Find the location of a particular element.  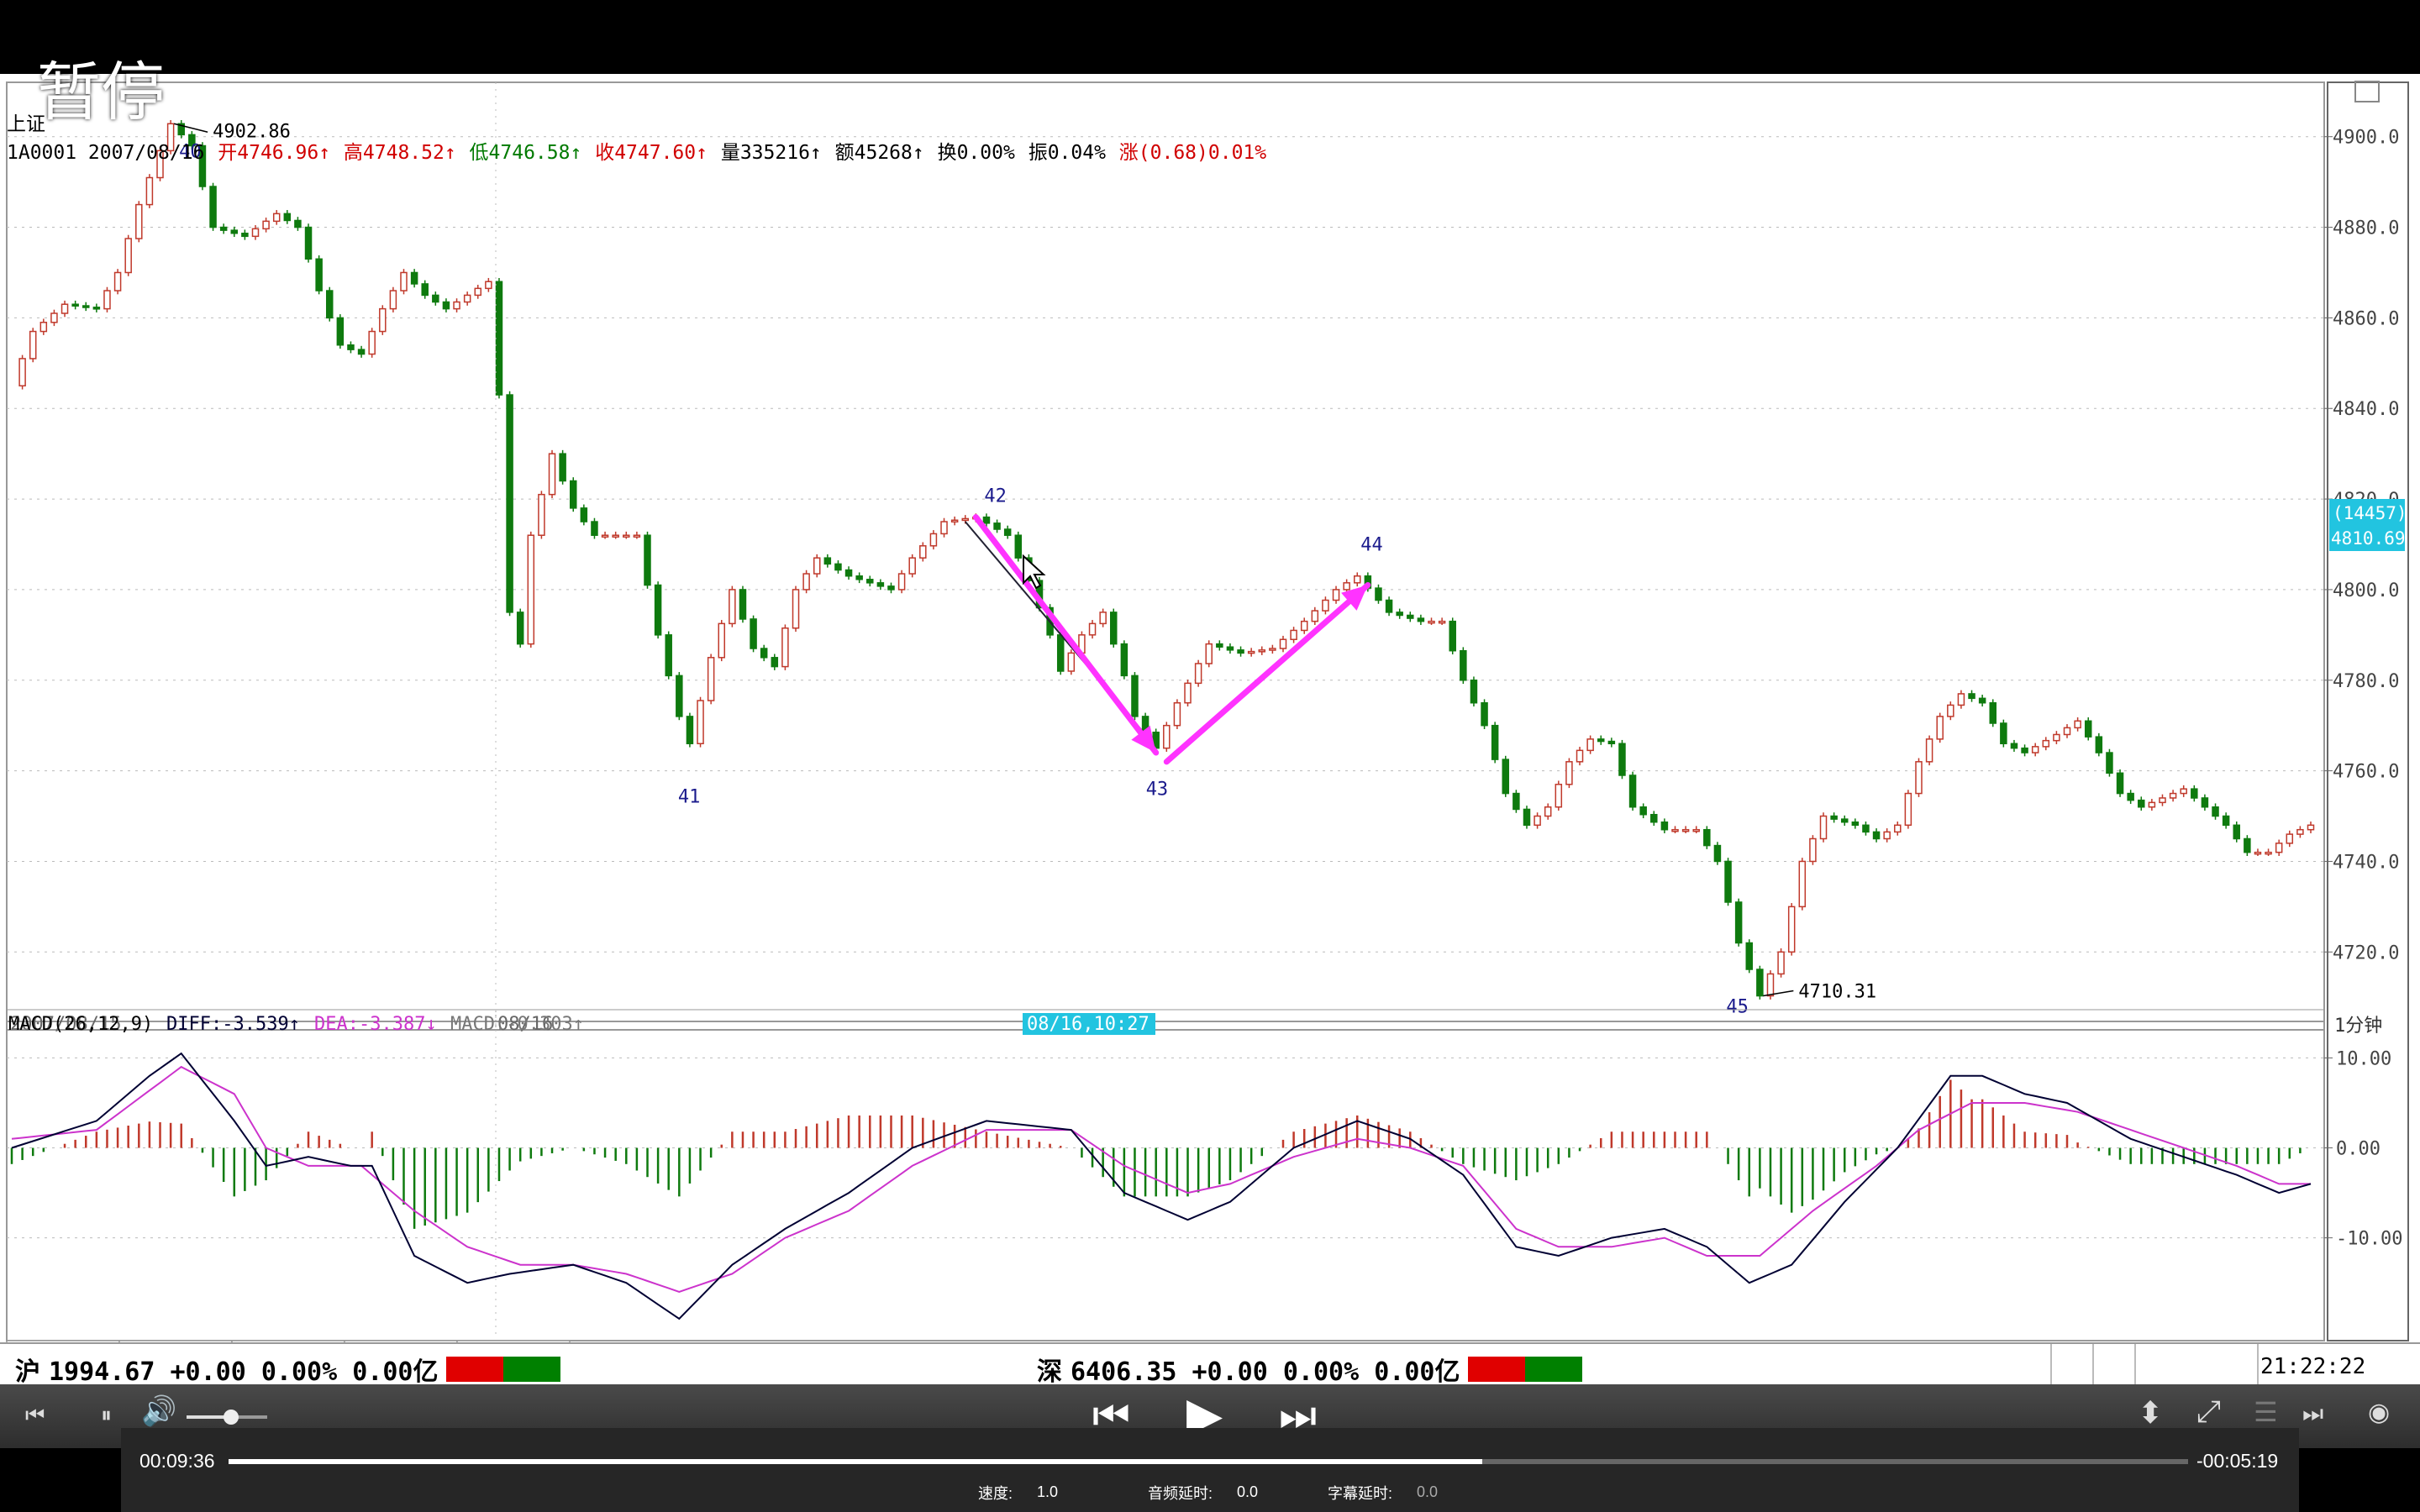

cursor-price-box is located at coordinates (2367, 525).